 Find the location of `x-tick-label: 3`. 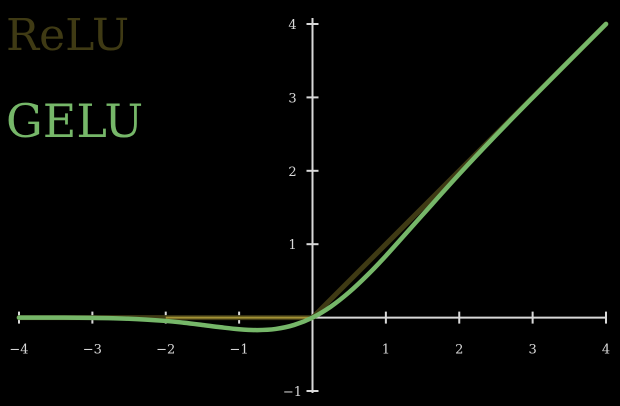

x-tick-label: 3 is located at coordinates (532, 350).